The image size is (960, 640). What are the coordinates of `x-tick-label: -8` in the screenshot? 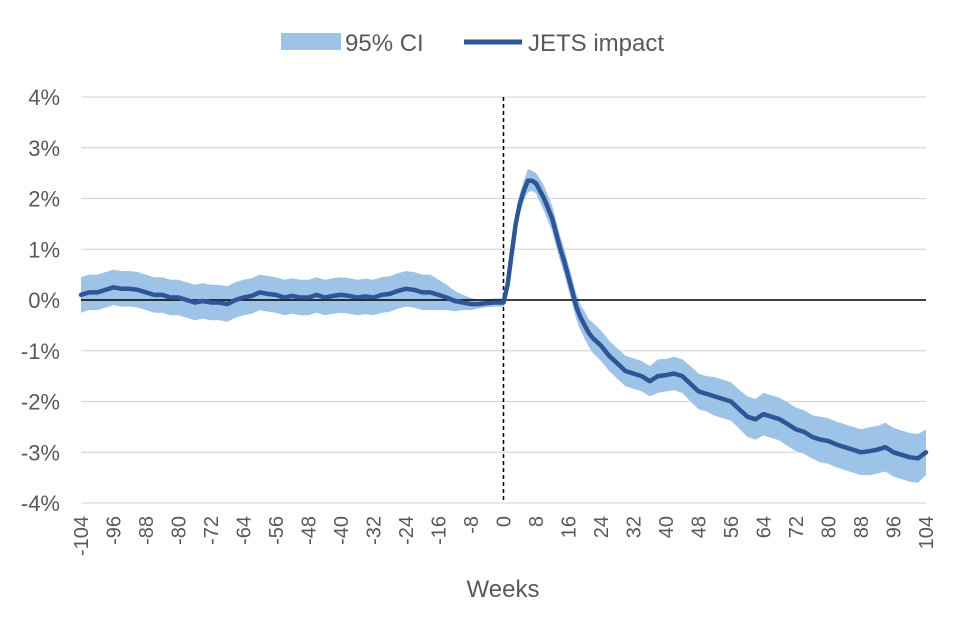 It's located at (472, 525).